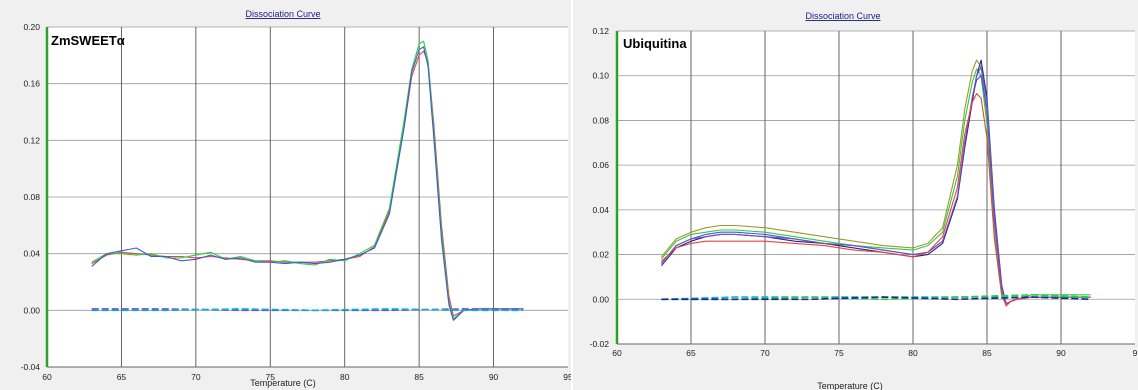  I want to click on x-tick-label: 95, so click(568, 377).